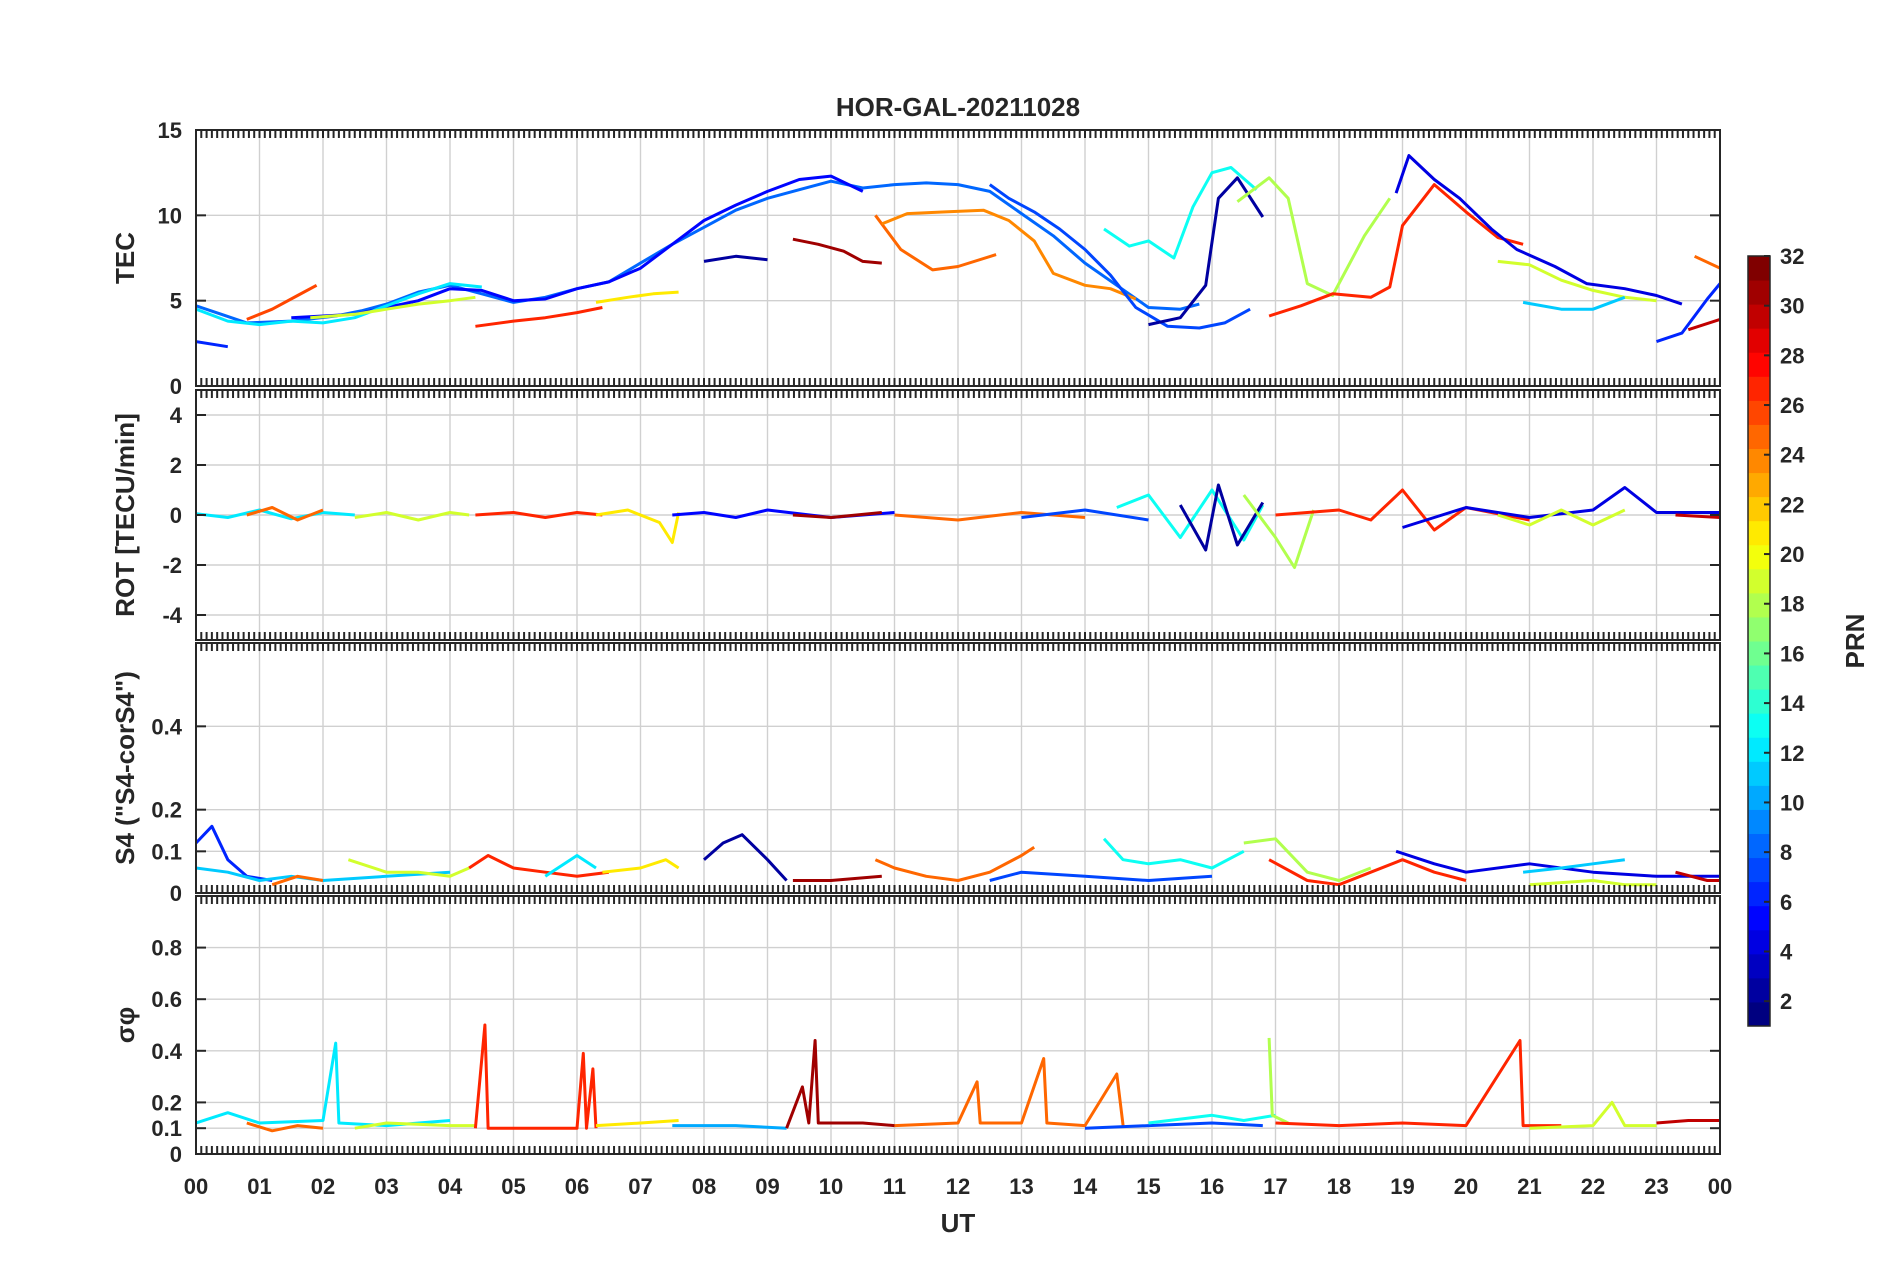 This screenshot has width=1902, height=1272. What do you see at coordinates (1786, 1001) in the screenshot?
I see `colorbar-tick-label: 2` at bounding box center [1786, 1001].